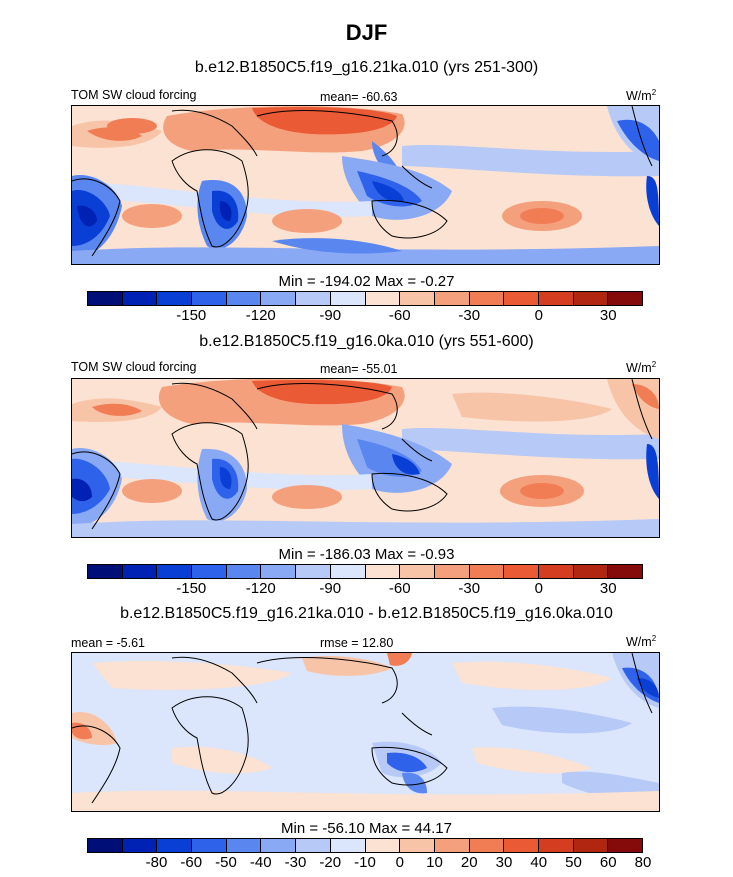 The width and height of the screenshot is (733, 877). Describe the element at coordinates (469, 862) in the screenshot. I see `colorbar-tick-label: 20` at that location.